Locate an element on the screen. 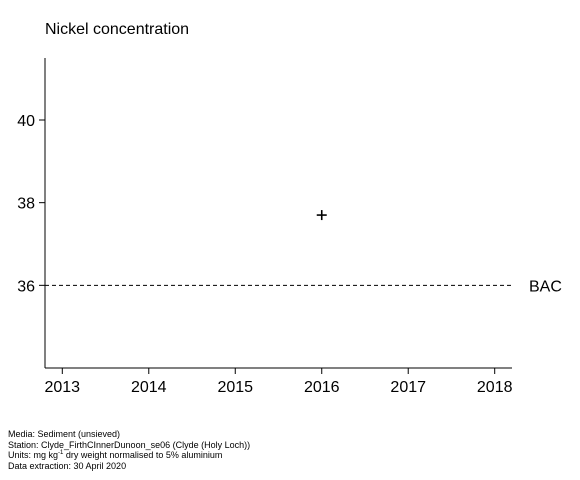 The width and height of the screenshot is (580, 480). footer-media: Media: Sediment (unsieved) is located at coordinates (64, 434).